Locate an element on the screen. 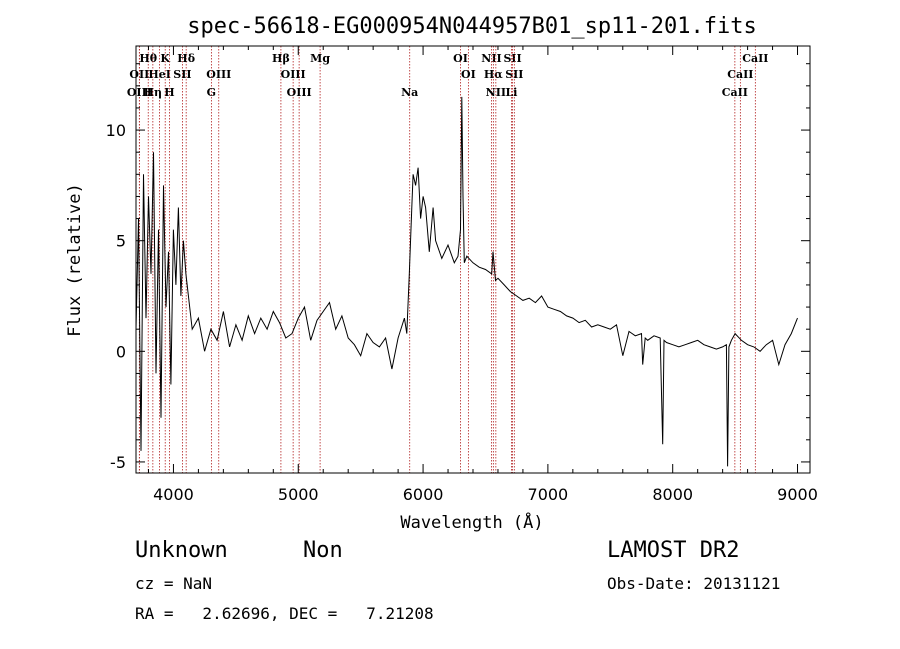  cz-label: cz = NaN is located at coordinates (174, 583).